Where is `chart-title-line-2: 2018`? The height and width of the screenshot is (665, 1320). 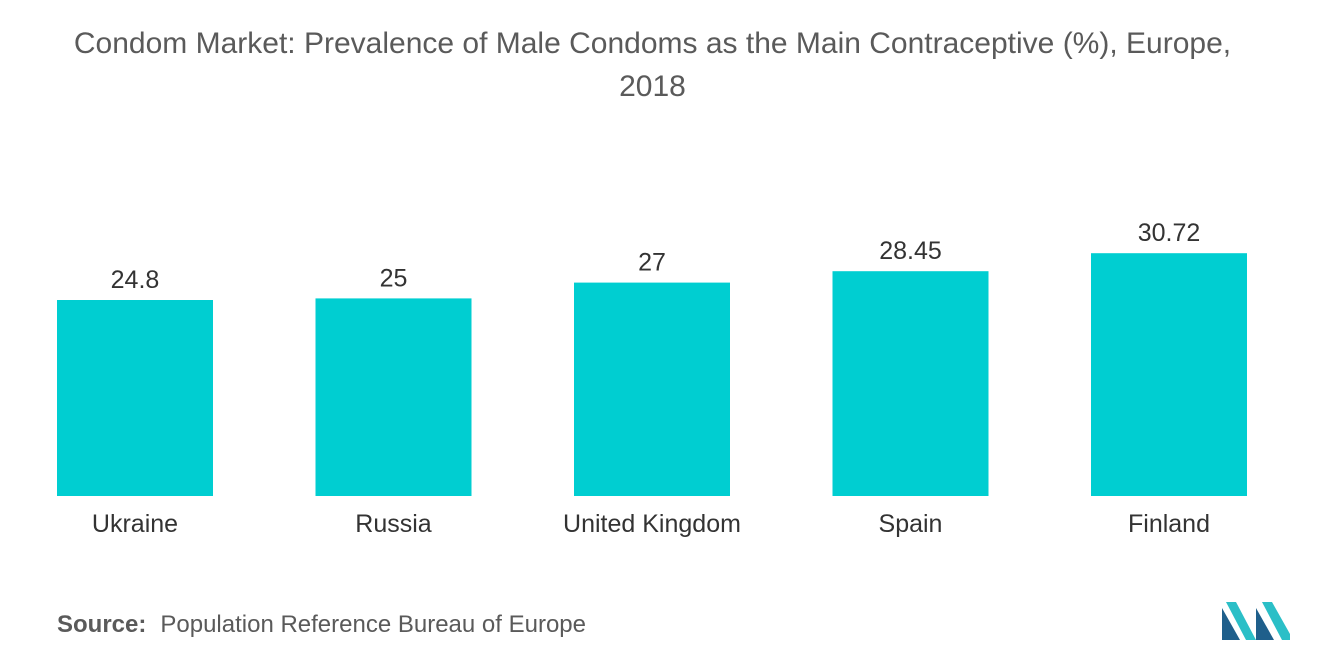
chart-title-line-2: 2018 is located at coordinates (652, 86).